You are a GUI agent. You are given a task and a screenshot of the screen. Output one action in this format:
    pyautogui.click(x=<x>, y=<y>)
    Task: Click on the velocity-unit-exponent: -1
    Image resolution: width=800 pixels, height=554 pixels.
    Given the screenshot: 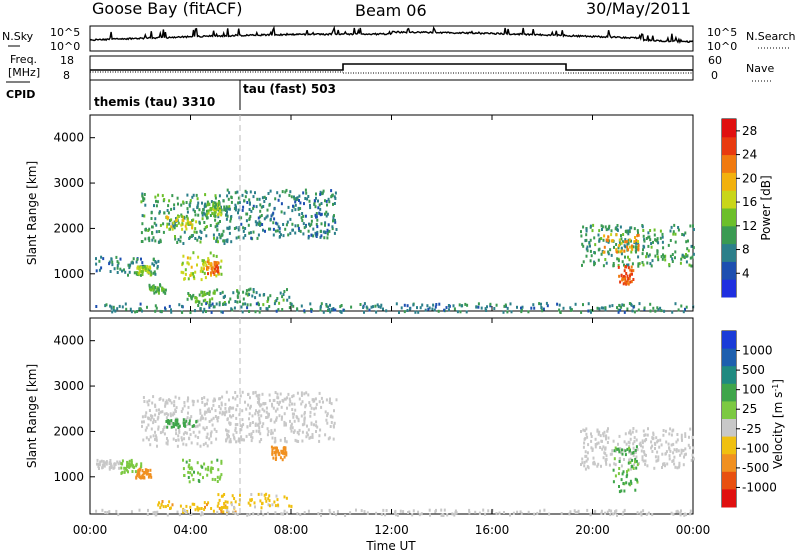 What is the action you would take?
    pyautogui.click(x=775, y=388)
    